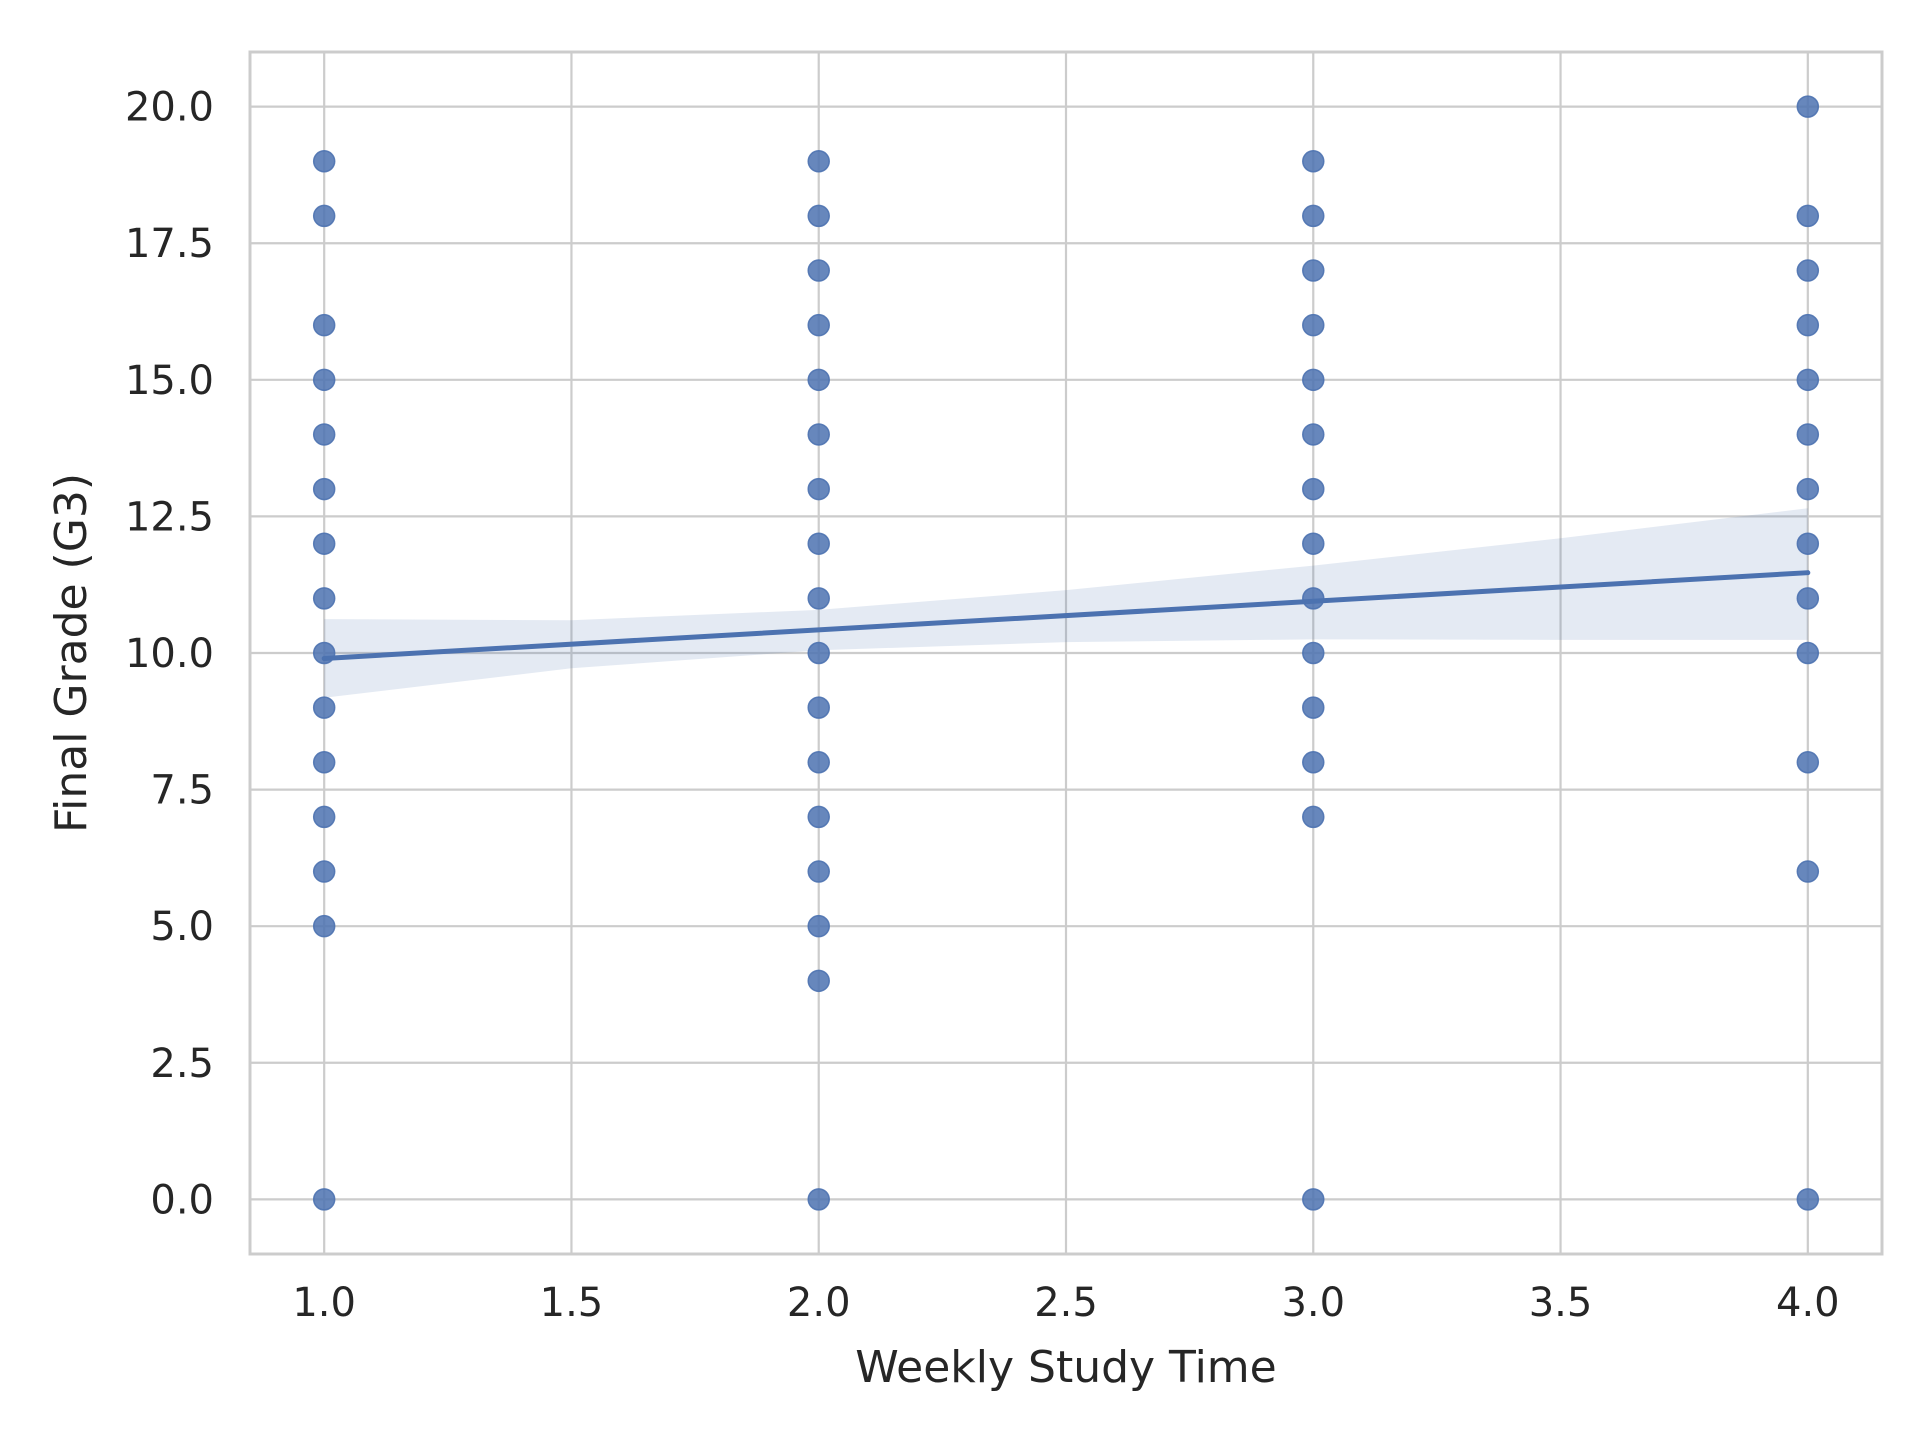  What do you see at coordinates (169, 108) in the screenshot?
I see `y-tick-label: 20.0` at bounding box center [169, 108].